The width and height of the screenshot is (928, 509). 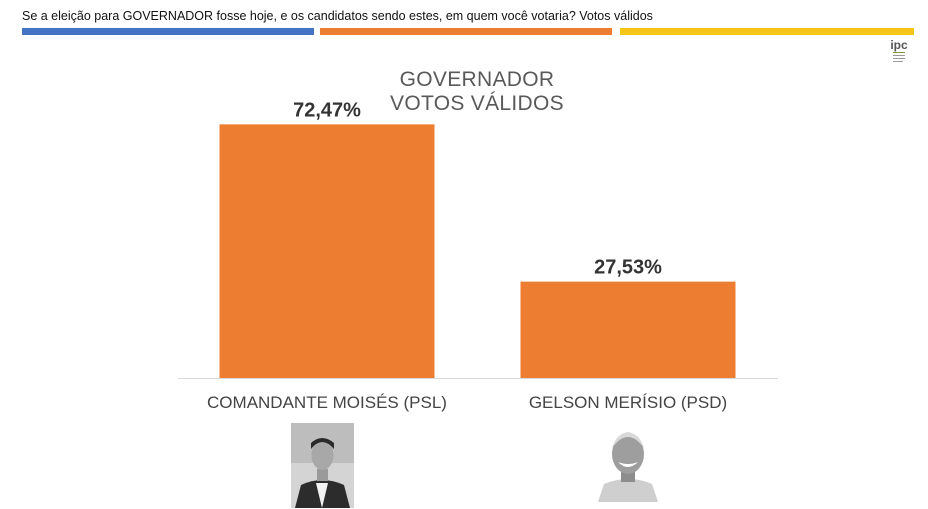 I want to click on category-label-0: COMANDANTE MOISÉS (PSL), so click(x=327, y=402).